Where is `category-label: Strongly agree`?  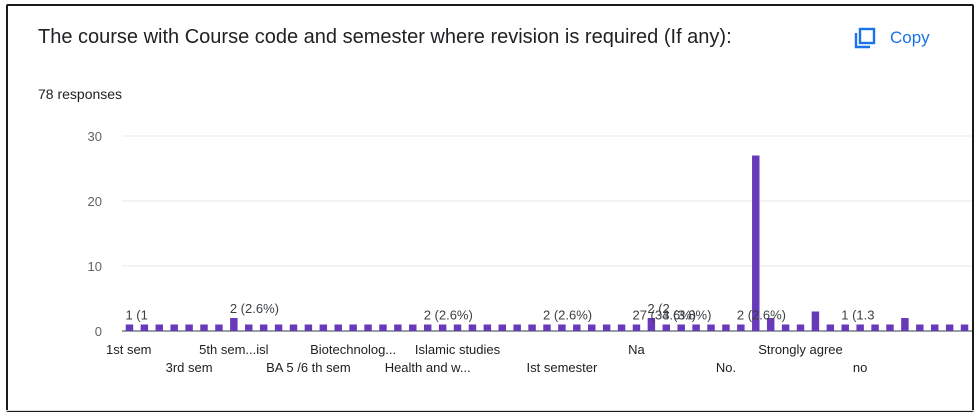
category-label: Strongly agree is located at coordinates (800, 349).